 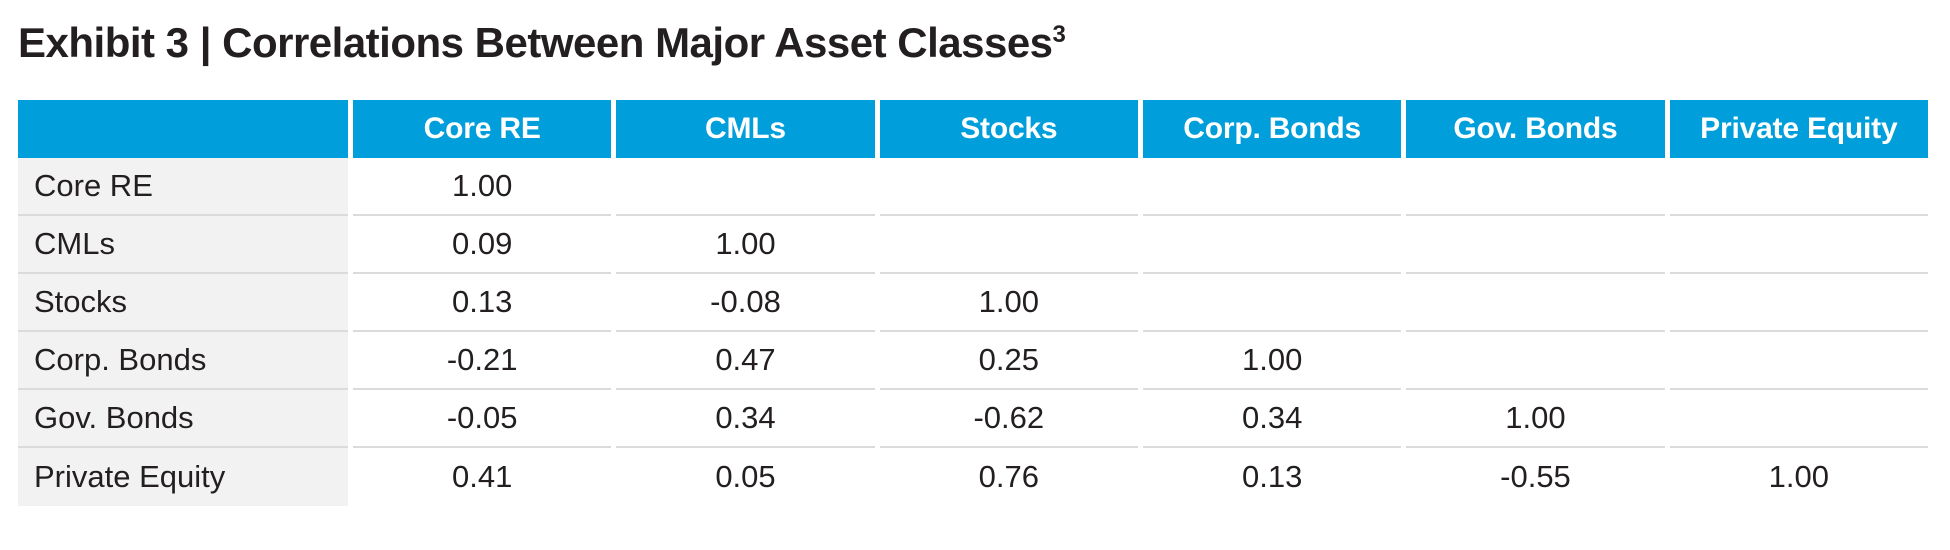 What do you see at coordinates (1008, 419) in the screenshot?
I see `cell-gov-bonds-stocks: -0.62` at bounding box center [1008, 419].